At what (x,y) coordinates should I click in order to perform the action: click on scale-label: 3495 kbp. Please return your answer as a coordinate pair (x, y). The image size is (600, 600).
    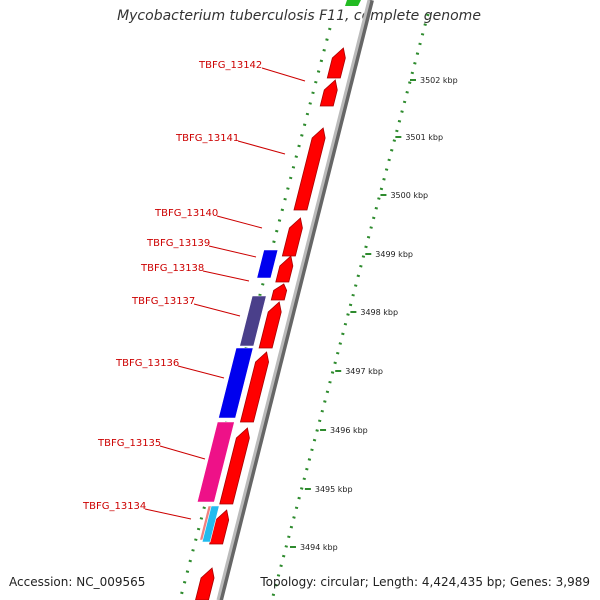
    Looking at the image, I should click on (334, 489).